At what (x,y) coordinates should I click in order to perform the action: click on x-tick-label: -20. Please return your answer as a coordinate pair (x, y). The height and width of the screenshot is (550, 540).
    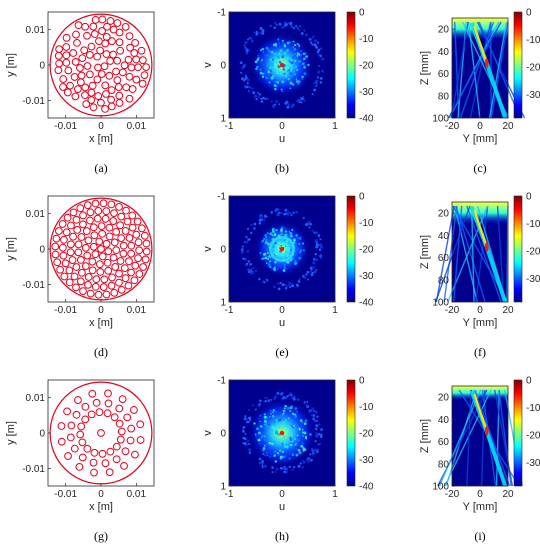
    Looking at the image, I should click on (452, 494).